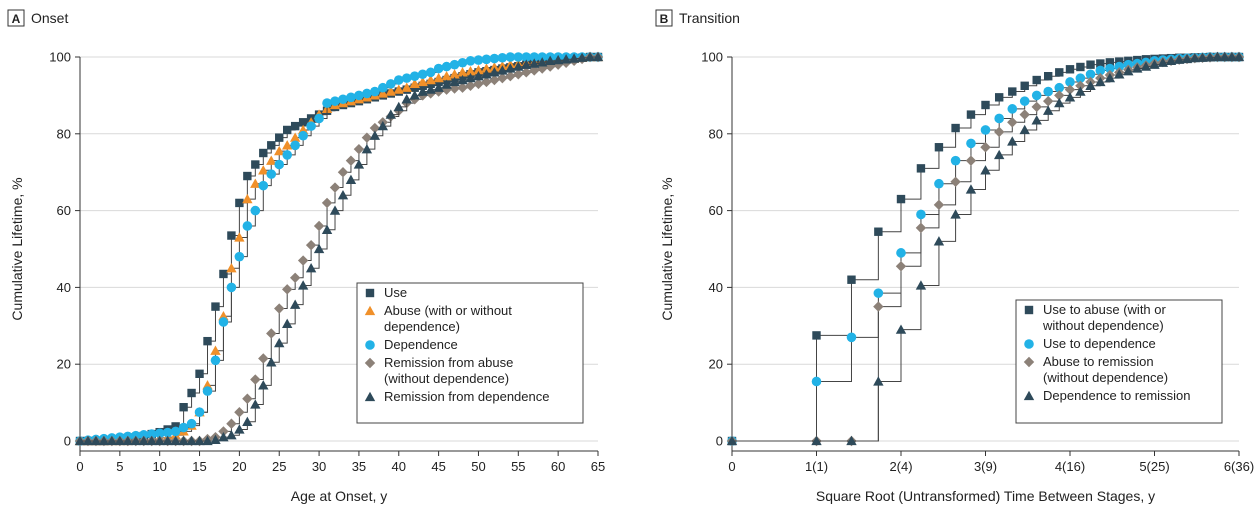  I want to click on x-tick-label: 20, so click(239, 466).